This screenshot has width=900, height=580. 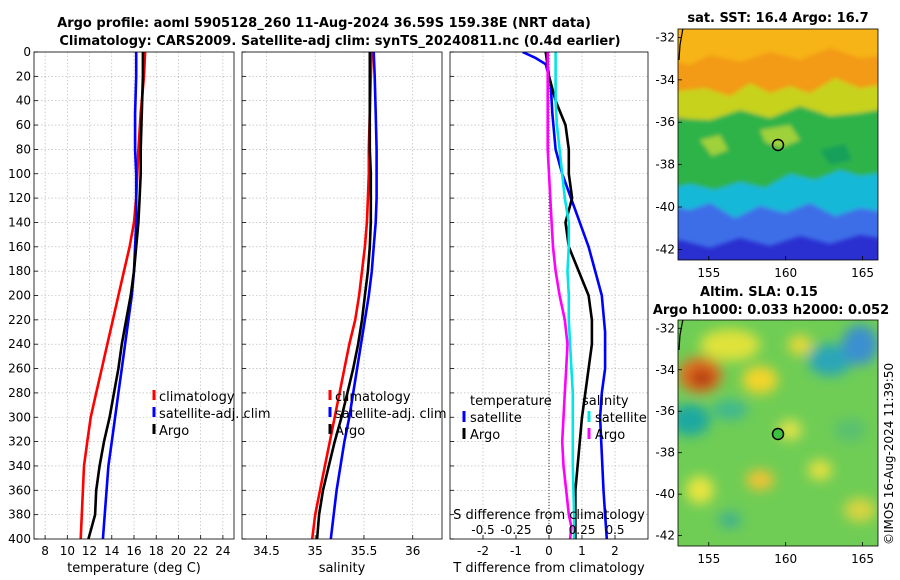 I want to click on y-tick-label: 0, so click(x=27, y=52).